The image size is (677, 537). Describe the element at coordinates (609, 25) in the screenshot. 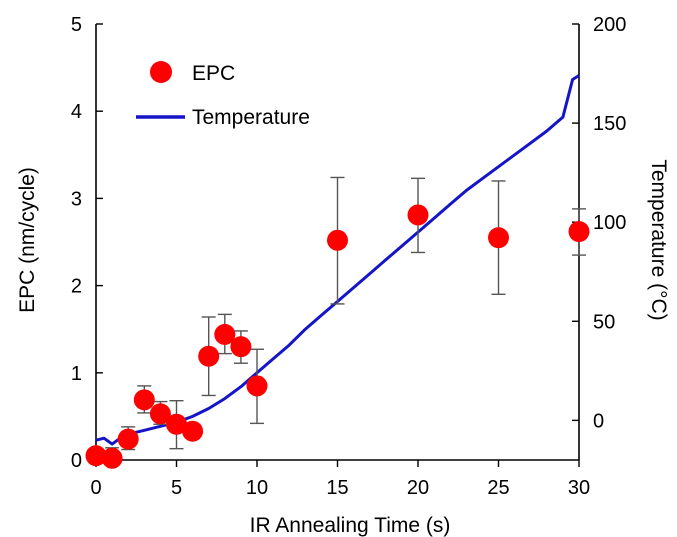

I see `right-y-tick-label: 200` at that location.